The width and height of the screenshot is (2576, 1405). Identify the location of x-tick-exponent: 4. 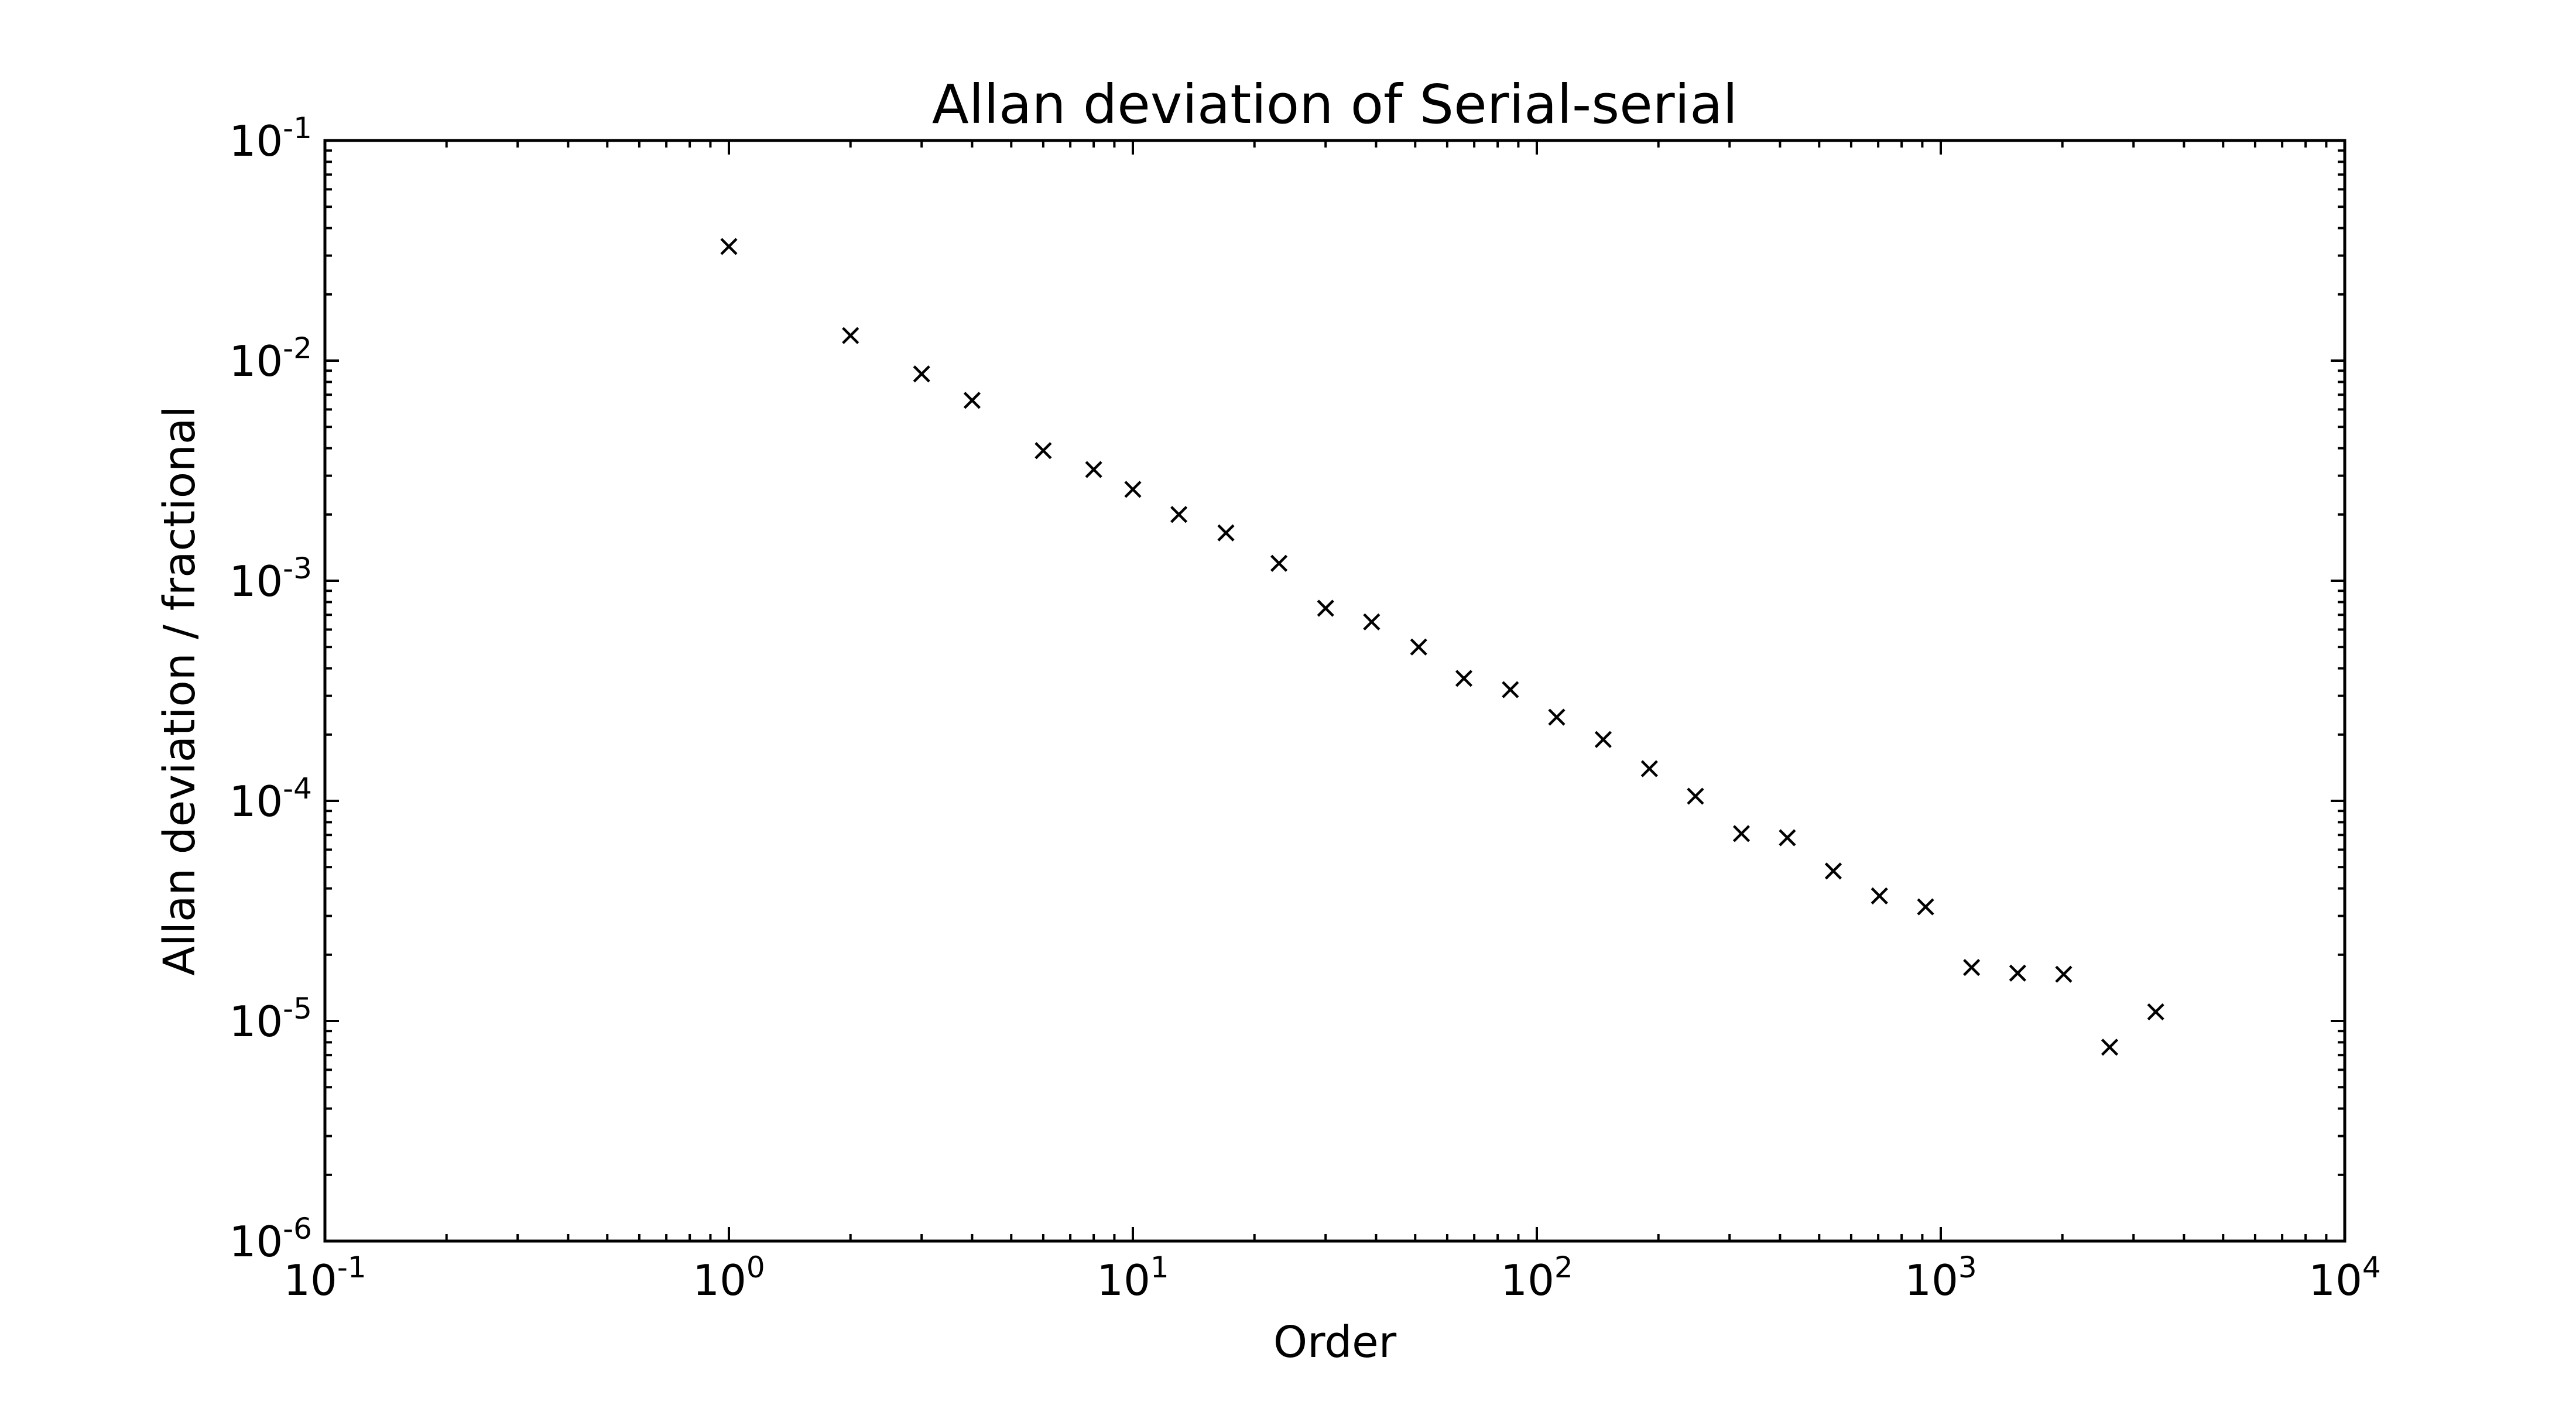
(2371, 1267).